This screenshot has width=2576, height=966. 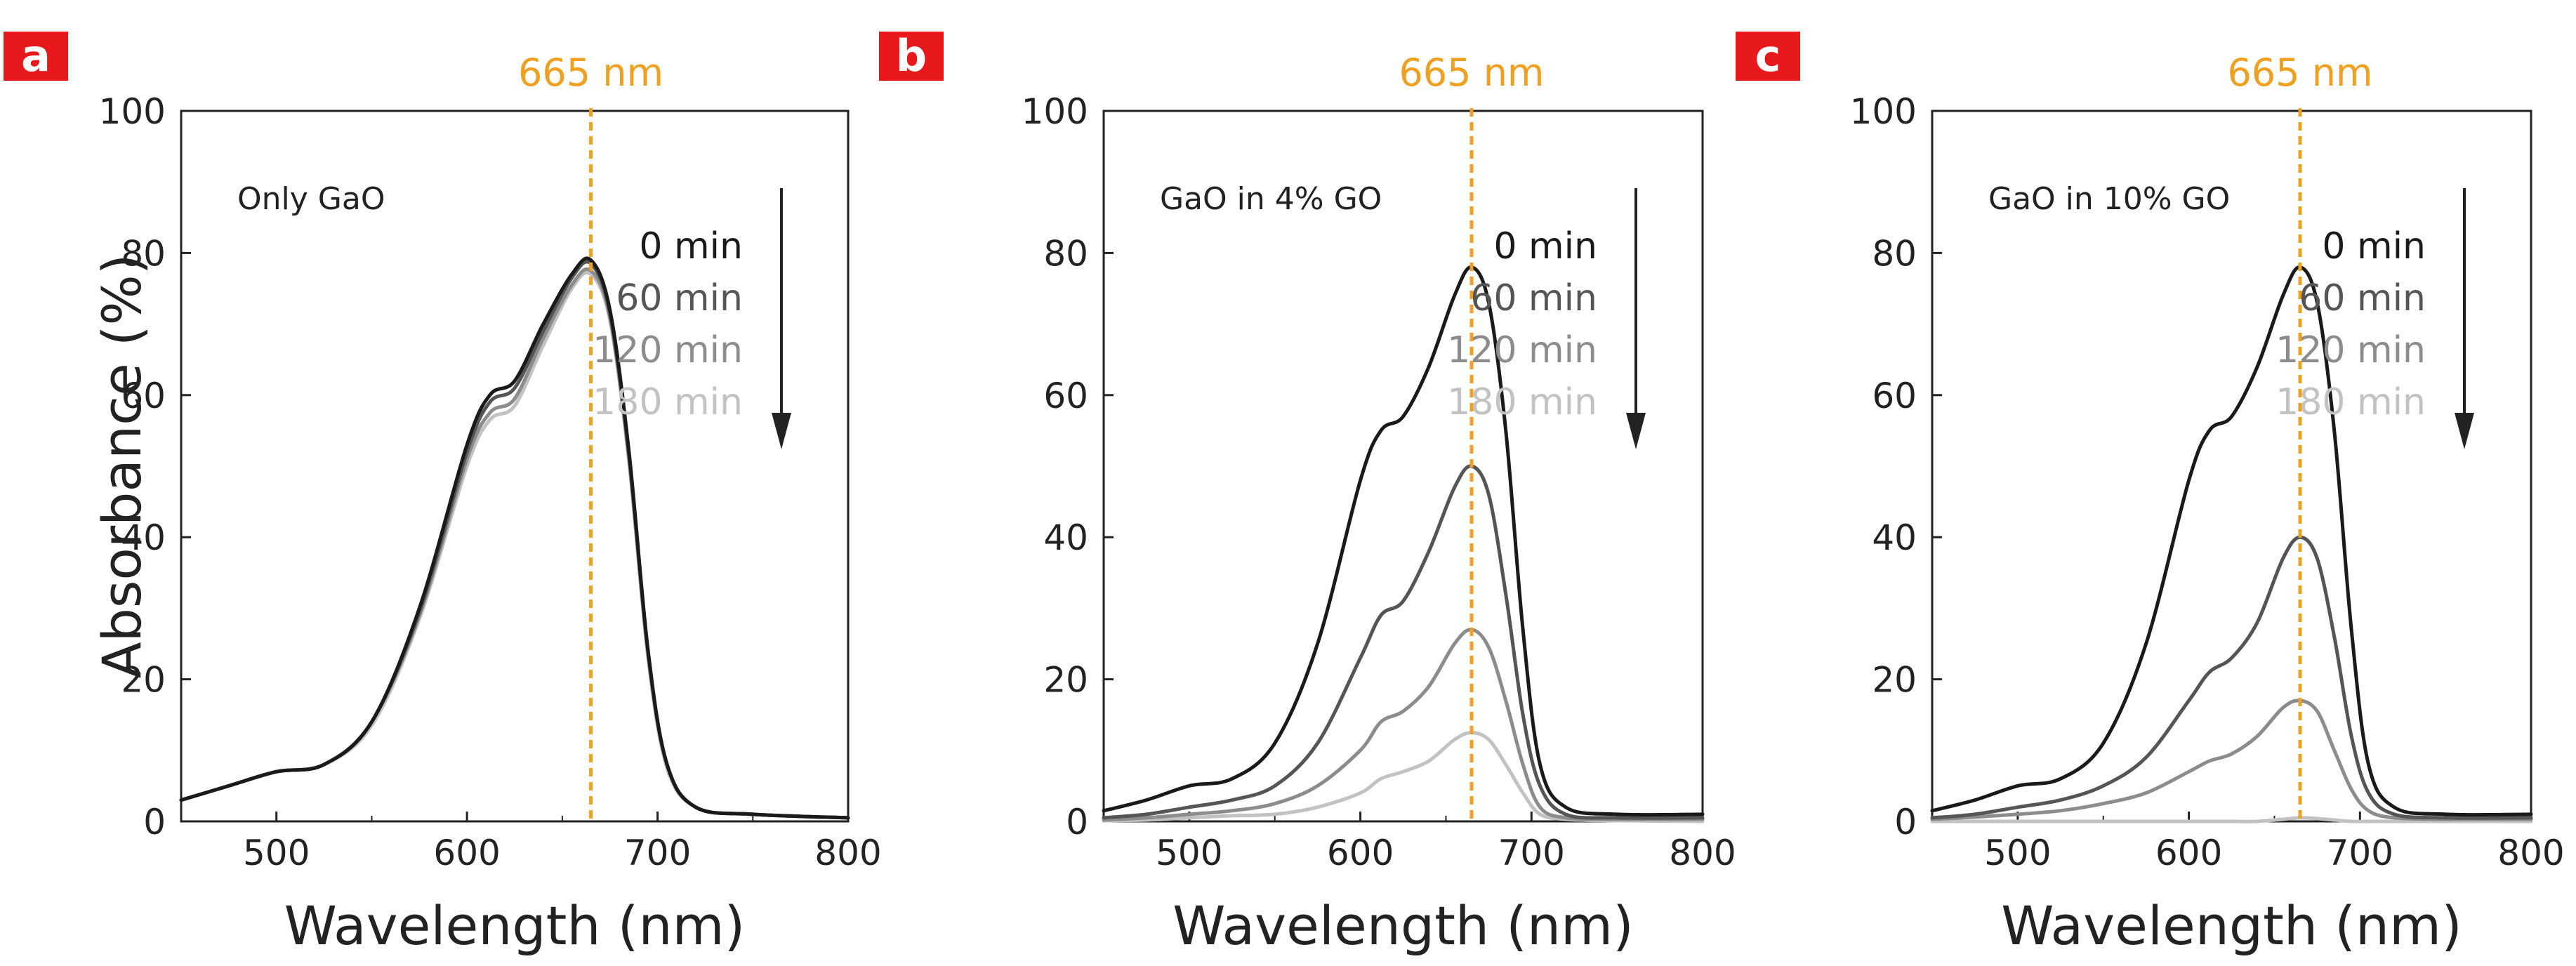 What do you see at coordinates (1271, 199) in the screenshot?
I see `panel-annotation: GaO in 4% GO` at bounding box center [1271, 199].